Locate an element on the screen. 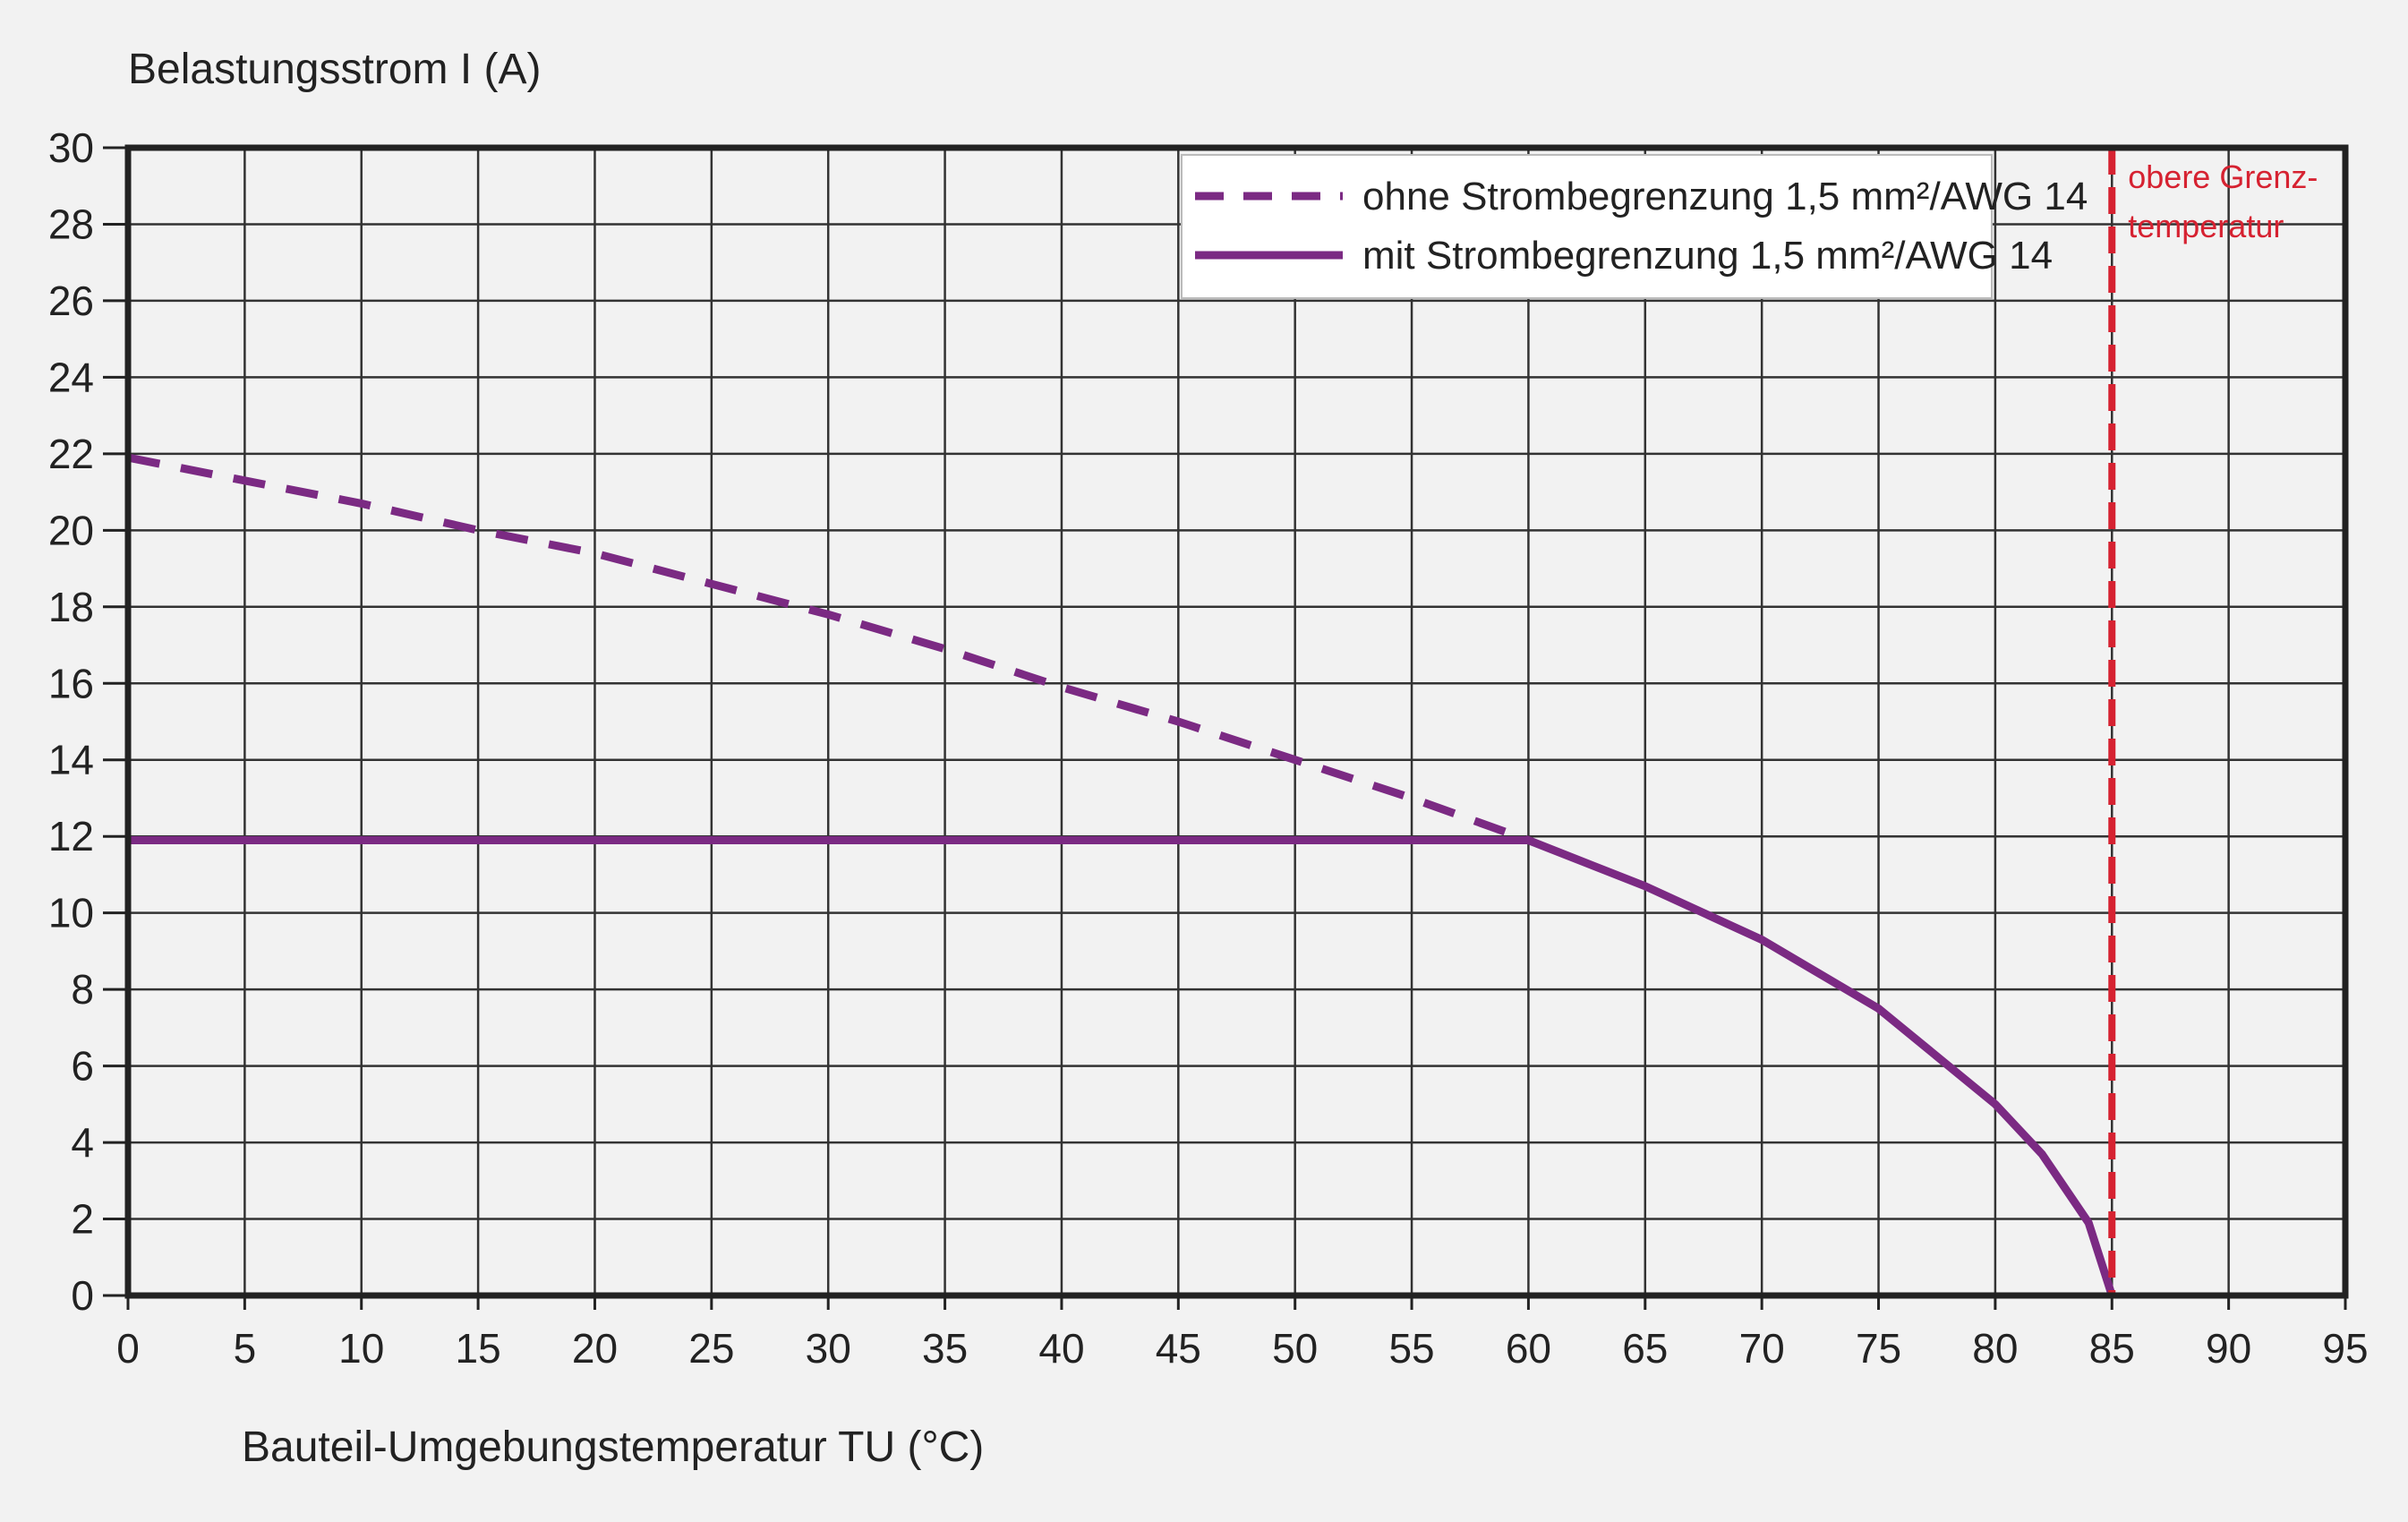 The image size is (2408, 1522). legend-entry-mit: mit Strombegrenzung 1,5 mm²/AWG 14 is located at coordinates (1707, 256).